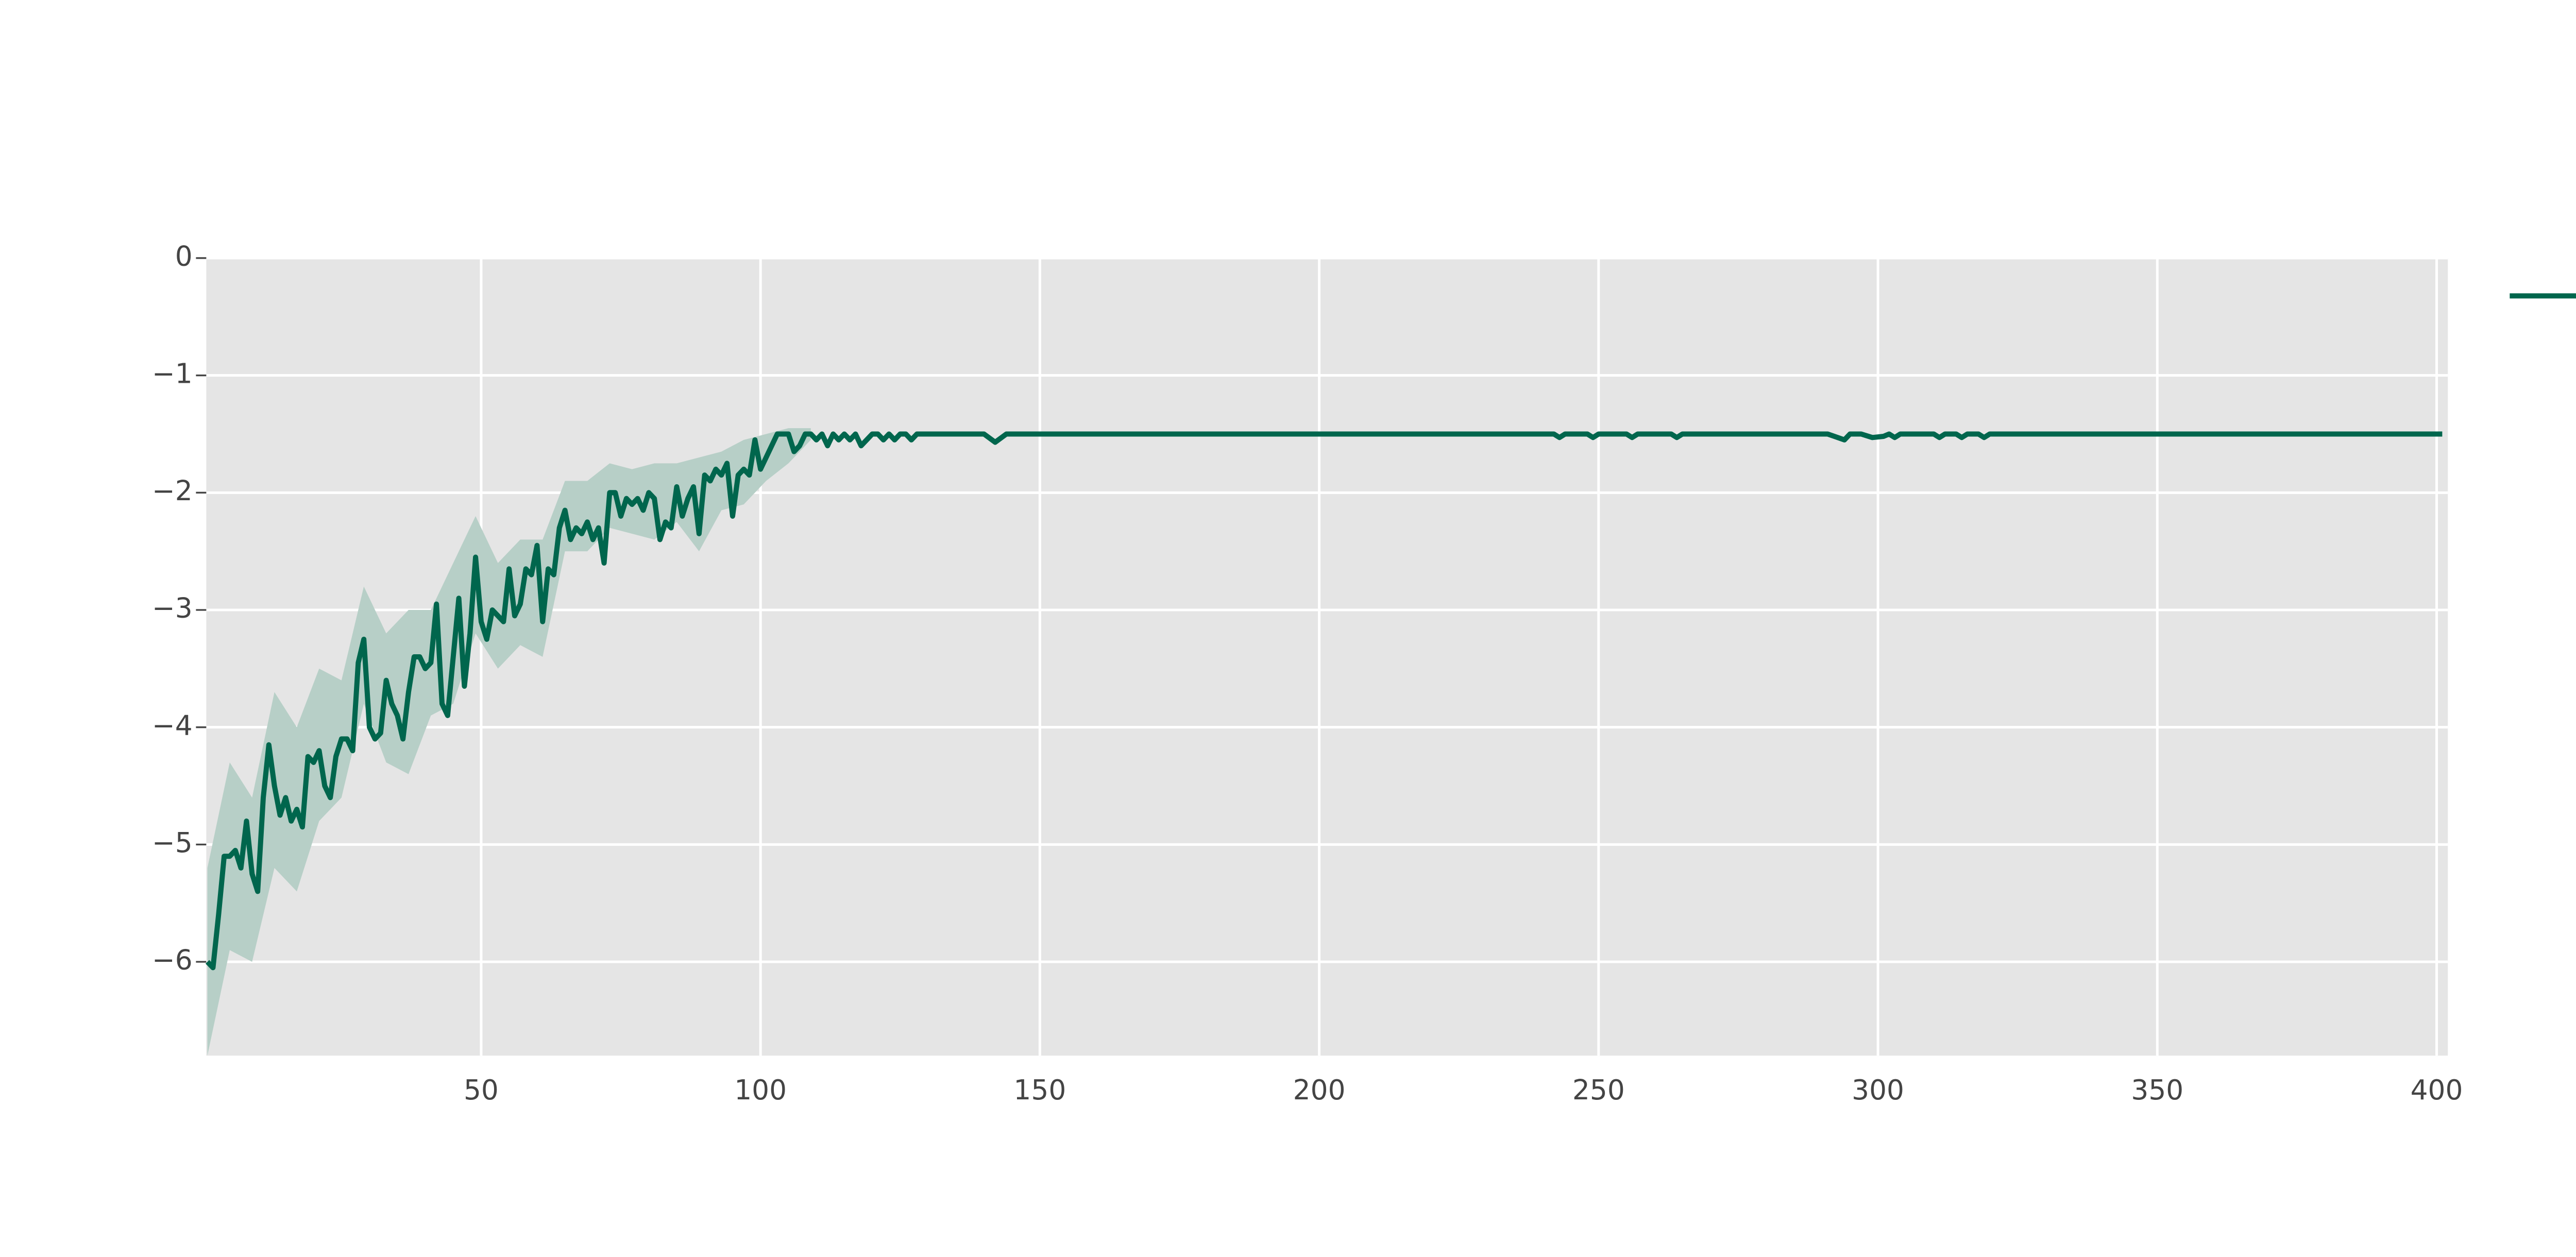  I want to click on x-tick-label: 50, so click(481, 1090).